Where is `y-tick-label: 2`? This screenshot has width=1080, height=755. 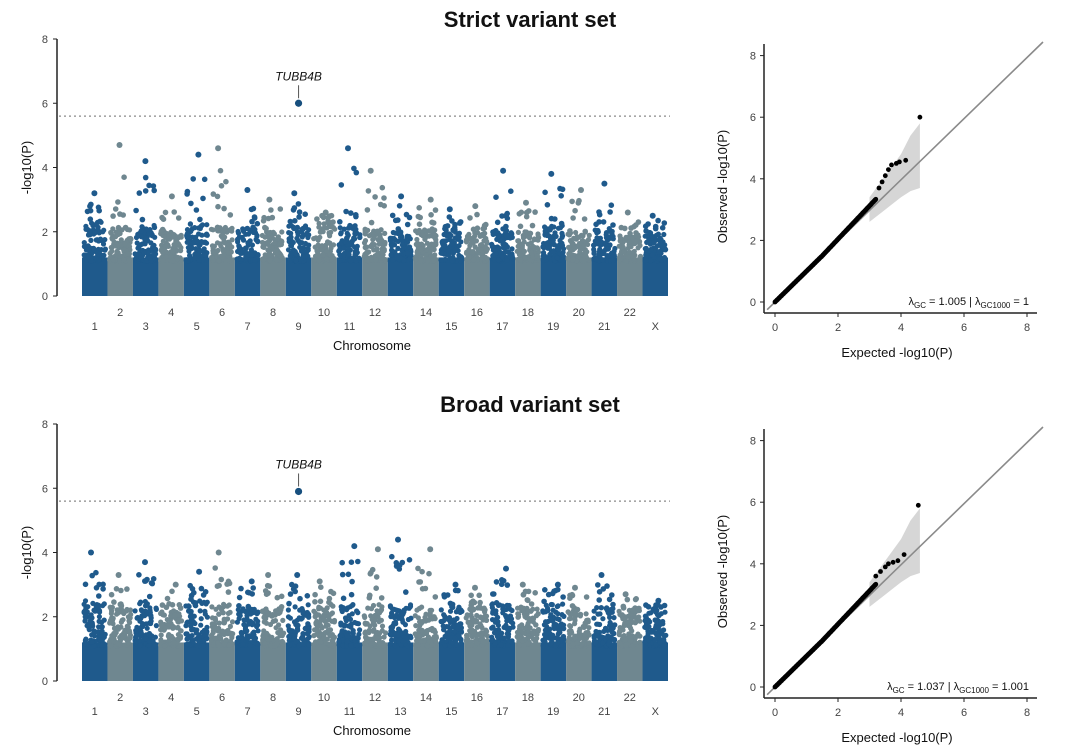 y-tick-label: 2 is located at coordinates (753, 626).